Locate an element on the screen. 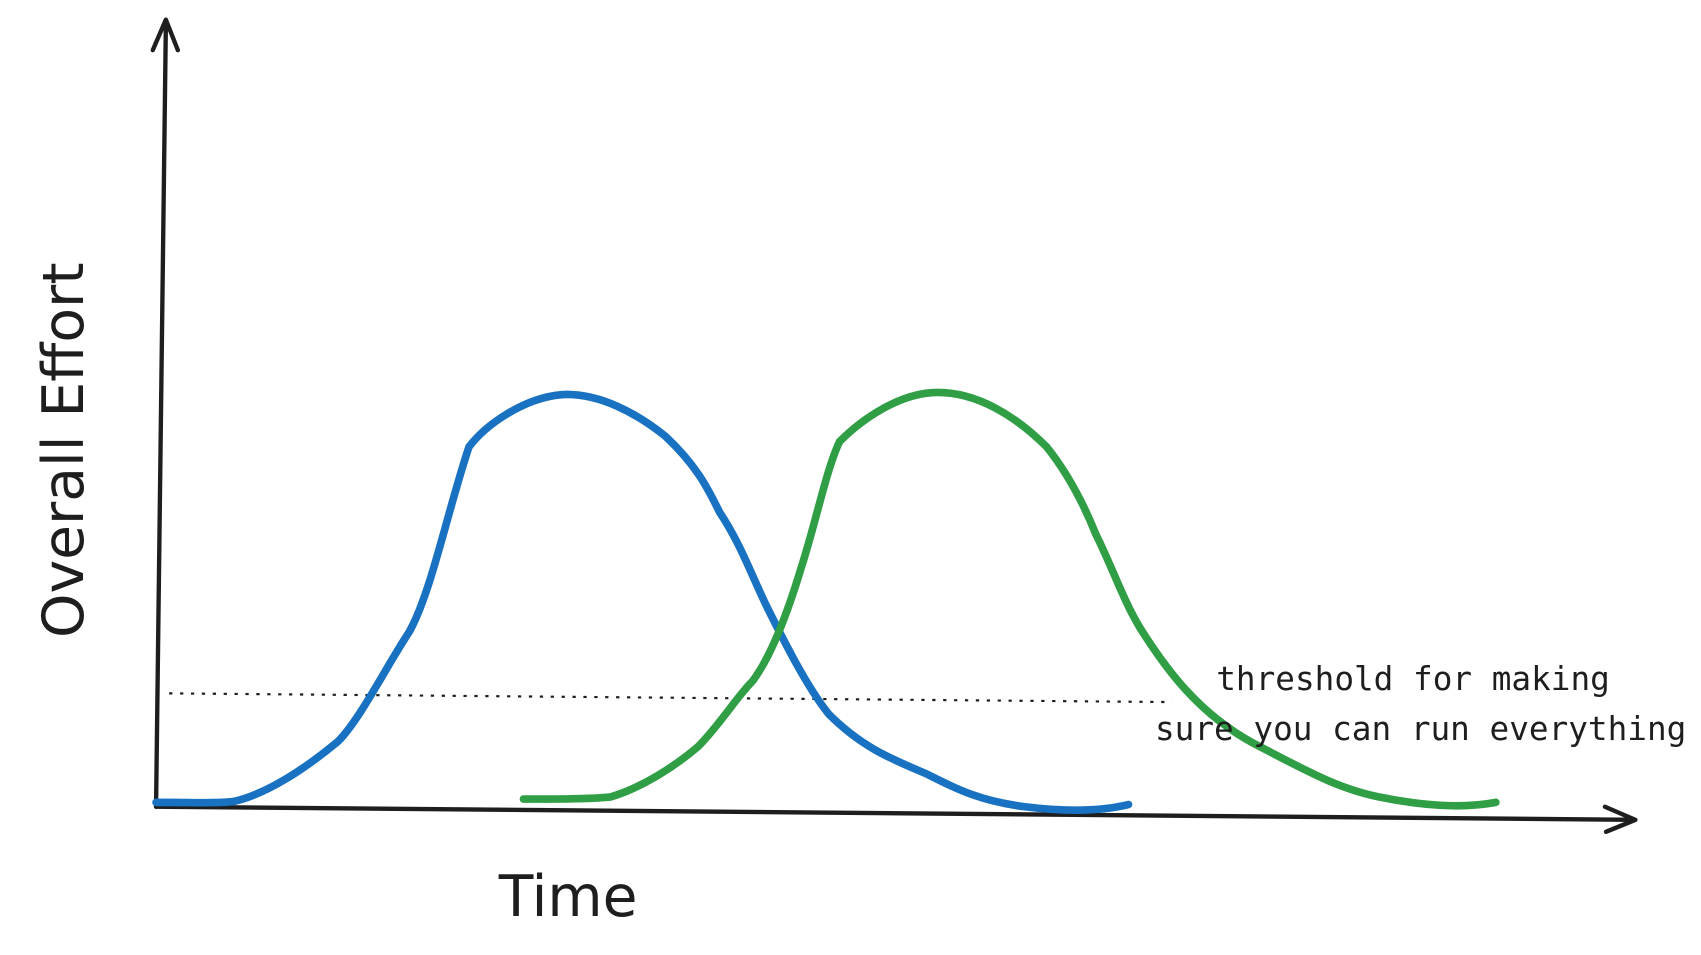 The image size is (1701, 955). threshold-line is located at coordinates (671, 698).